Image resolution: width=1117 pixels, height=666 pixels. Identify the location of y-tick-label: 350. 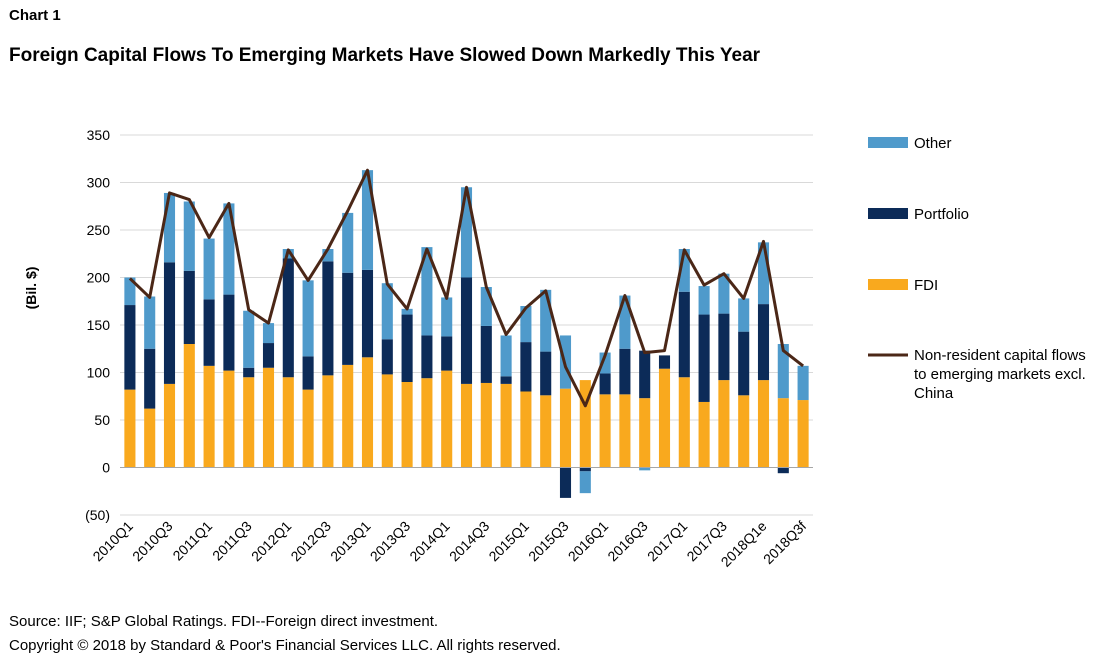
(99, 135).